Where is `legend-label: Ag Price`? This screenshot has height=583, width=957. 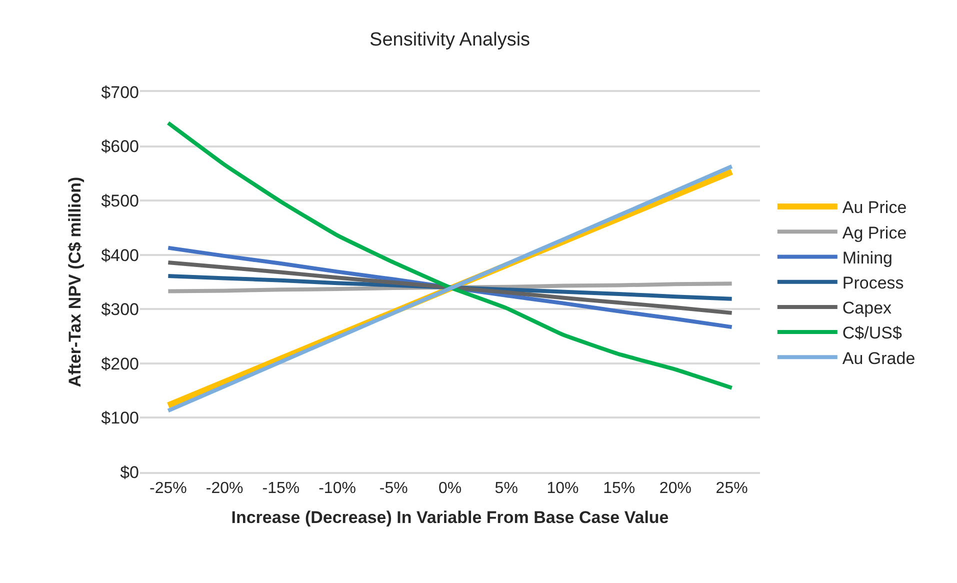
legend-label: Ag Price is located at coordinates (874, 232).